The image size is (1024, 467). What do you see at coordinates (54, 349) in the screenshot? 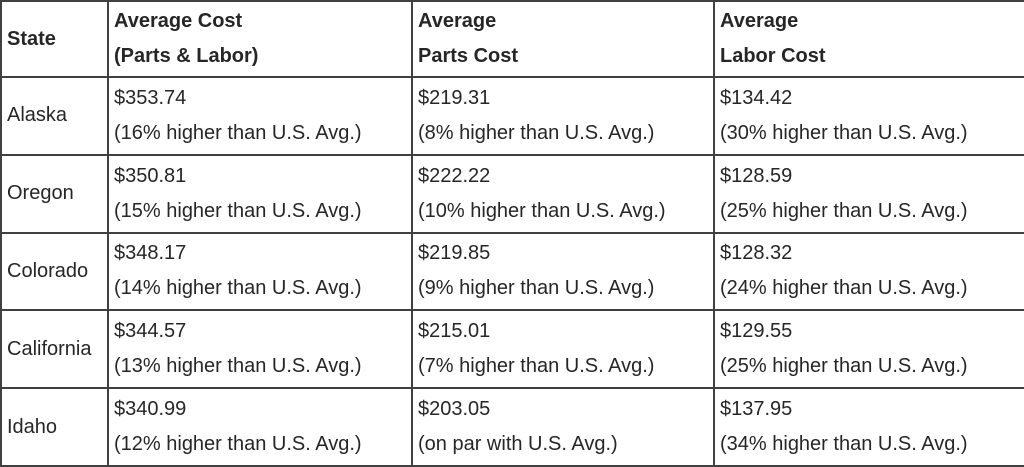
I see `state-cell: California` at bounding box center [54, 349].